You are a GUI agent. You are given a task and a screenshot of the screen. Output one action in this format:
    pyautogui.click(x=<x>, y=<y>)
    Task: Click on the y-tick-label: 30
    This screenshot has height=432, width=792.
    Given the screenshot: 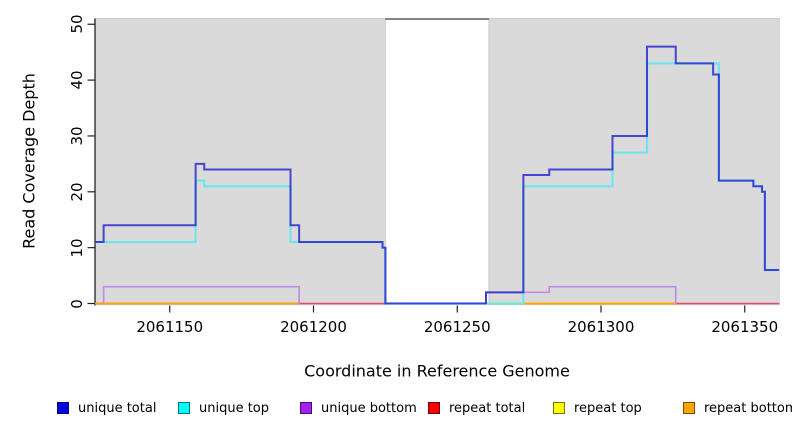 What is the action you would take?
    pyautogui.click(x=77, y=136)
    